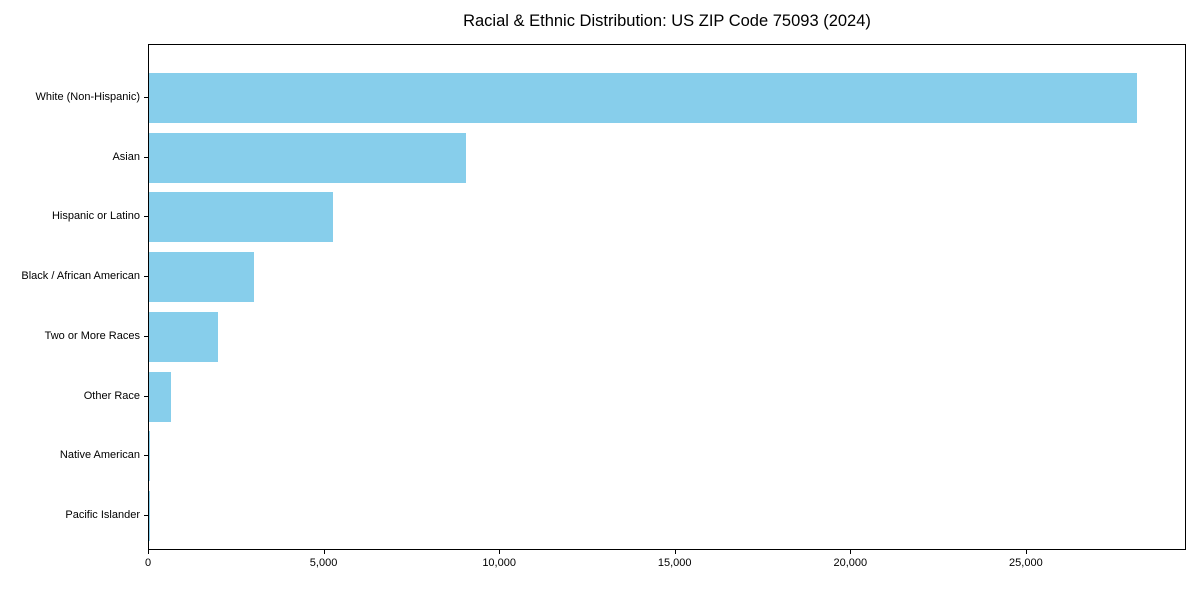 This screenshot has width=1200, height=600. I want to click on y-tick-label: Other Race, so click(111, 395).